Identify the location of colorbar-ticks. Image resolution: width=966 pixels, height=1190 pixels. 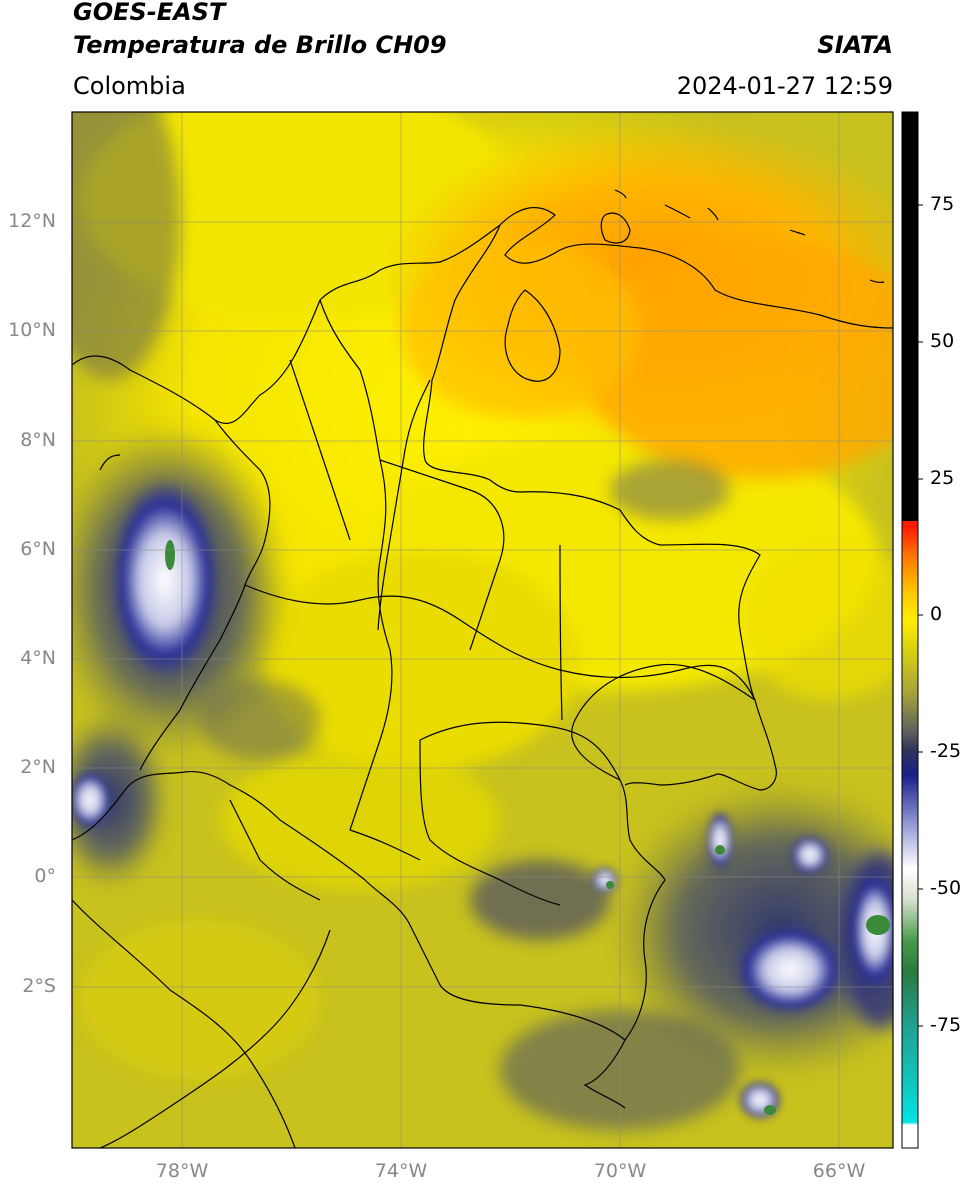
(920, 615).